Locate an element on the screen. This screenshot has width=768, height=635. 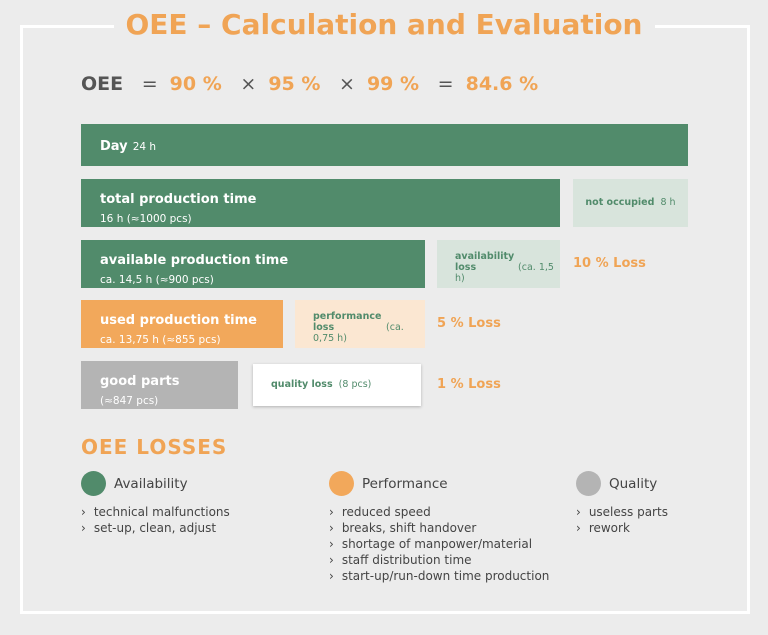
loss-label: 10 % Loss is located at coordinates (609, 263).